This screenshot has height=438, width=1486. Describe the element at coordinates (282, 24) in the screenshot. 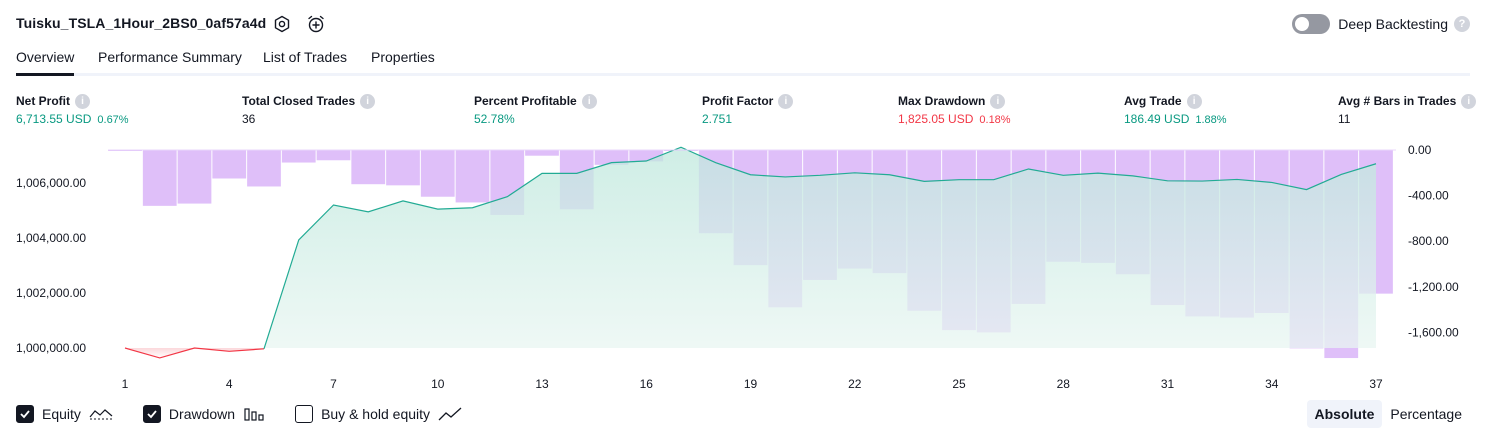

I see `gear-icon` at that location.